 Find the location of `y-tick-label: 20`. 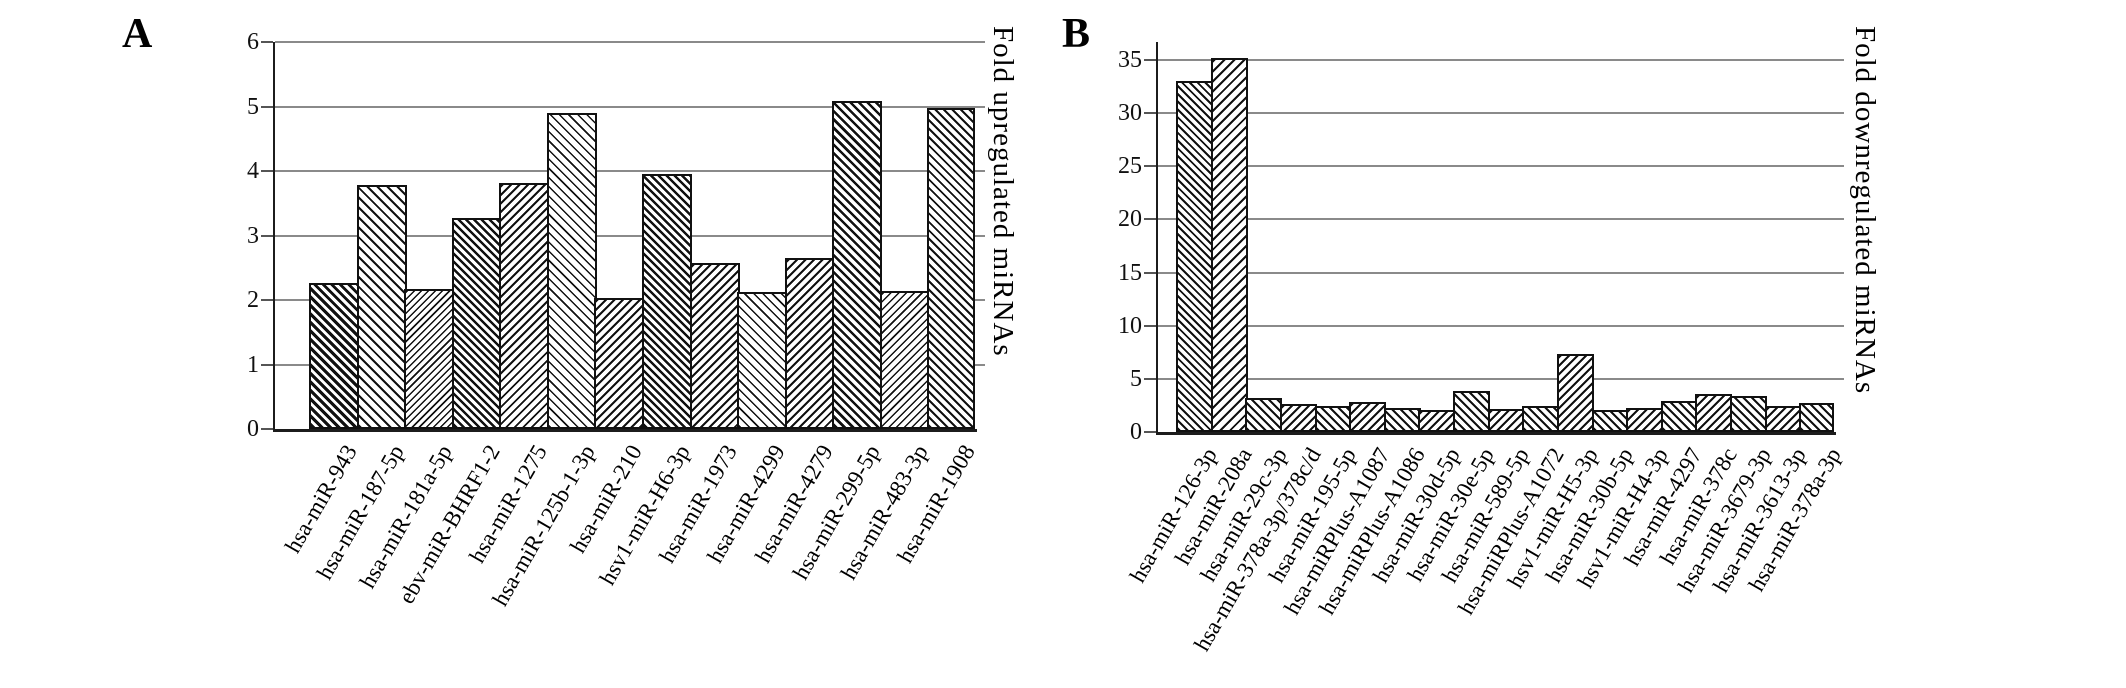

y-tick-label: 20 is located at coordinates (1130, 219).